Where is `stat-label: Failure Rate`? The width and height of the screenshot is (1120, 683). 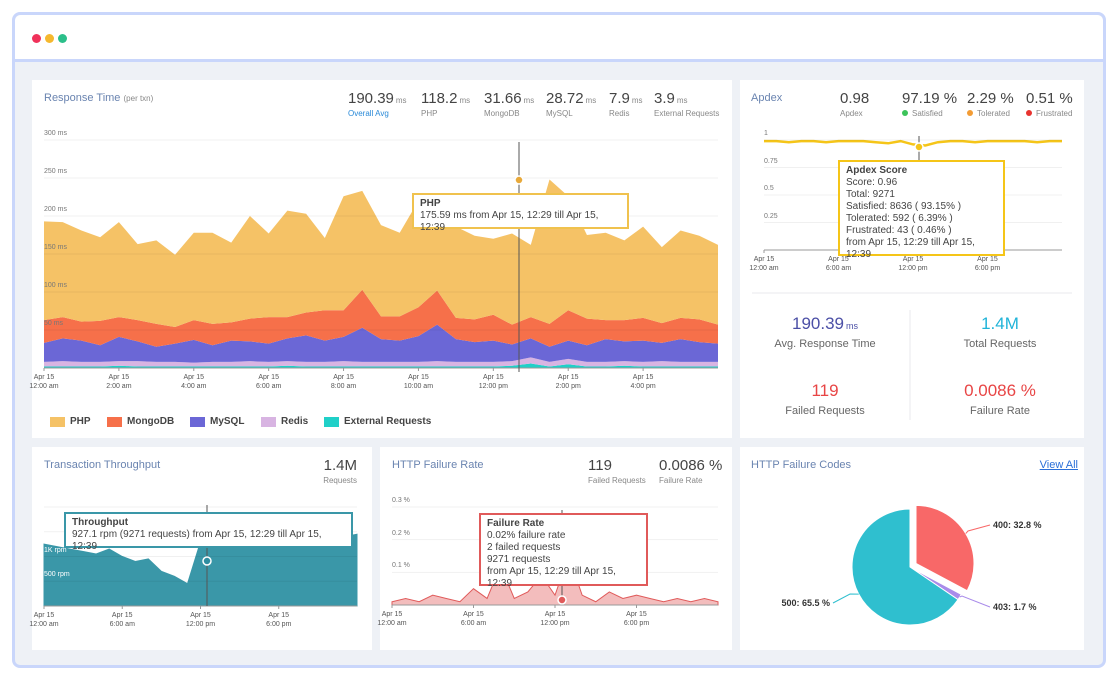 stat-label: Failure Rate is located at coordinates (681, 481).